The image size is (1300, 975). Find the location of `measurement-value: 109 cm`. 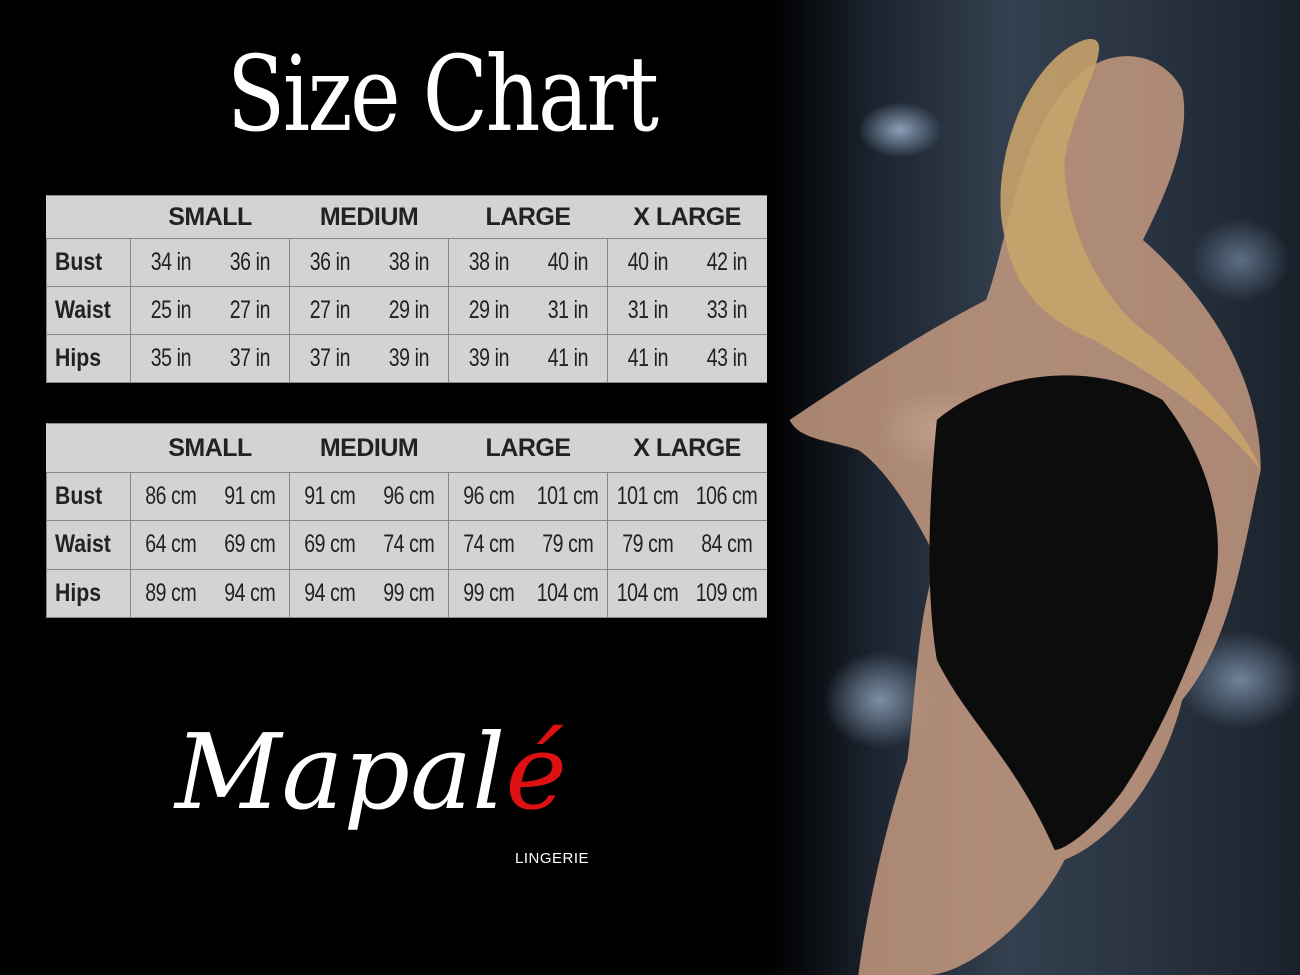

measurement-value: 109 cm is located at coordinates (726, 592).